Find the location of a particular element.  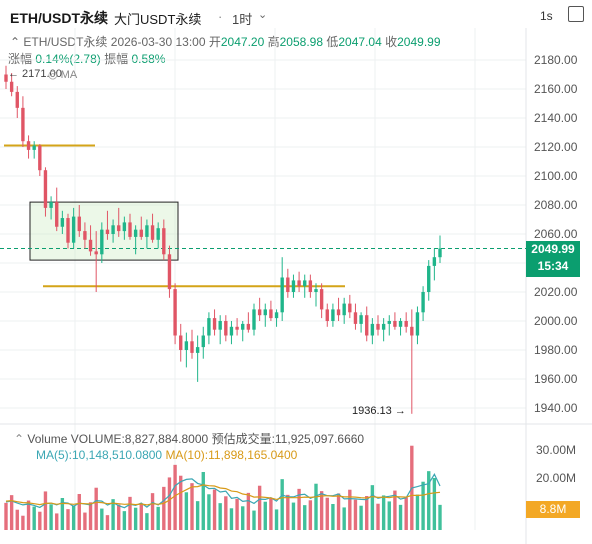

last-price: 2049.99 is located at coordinates (553, 249).